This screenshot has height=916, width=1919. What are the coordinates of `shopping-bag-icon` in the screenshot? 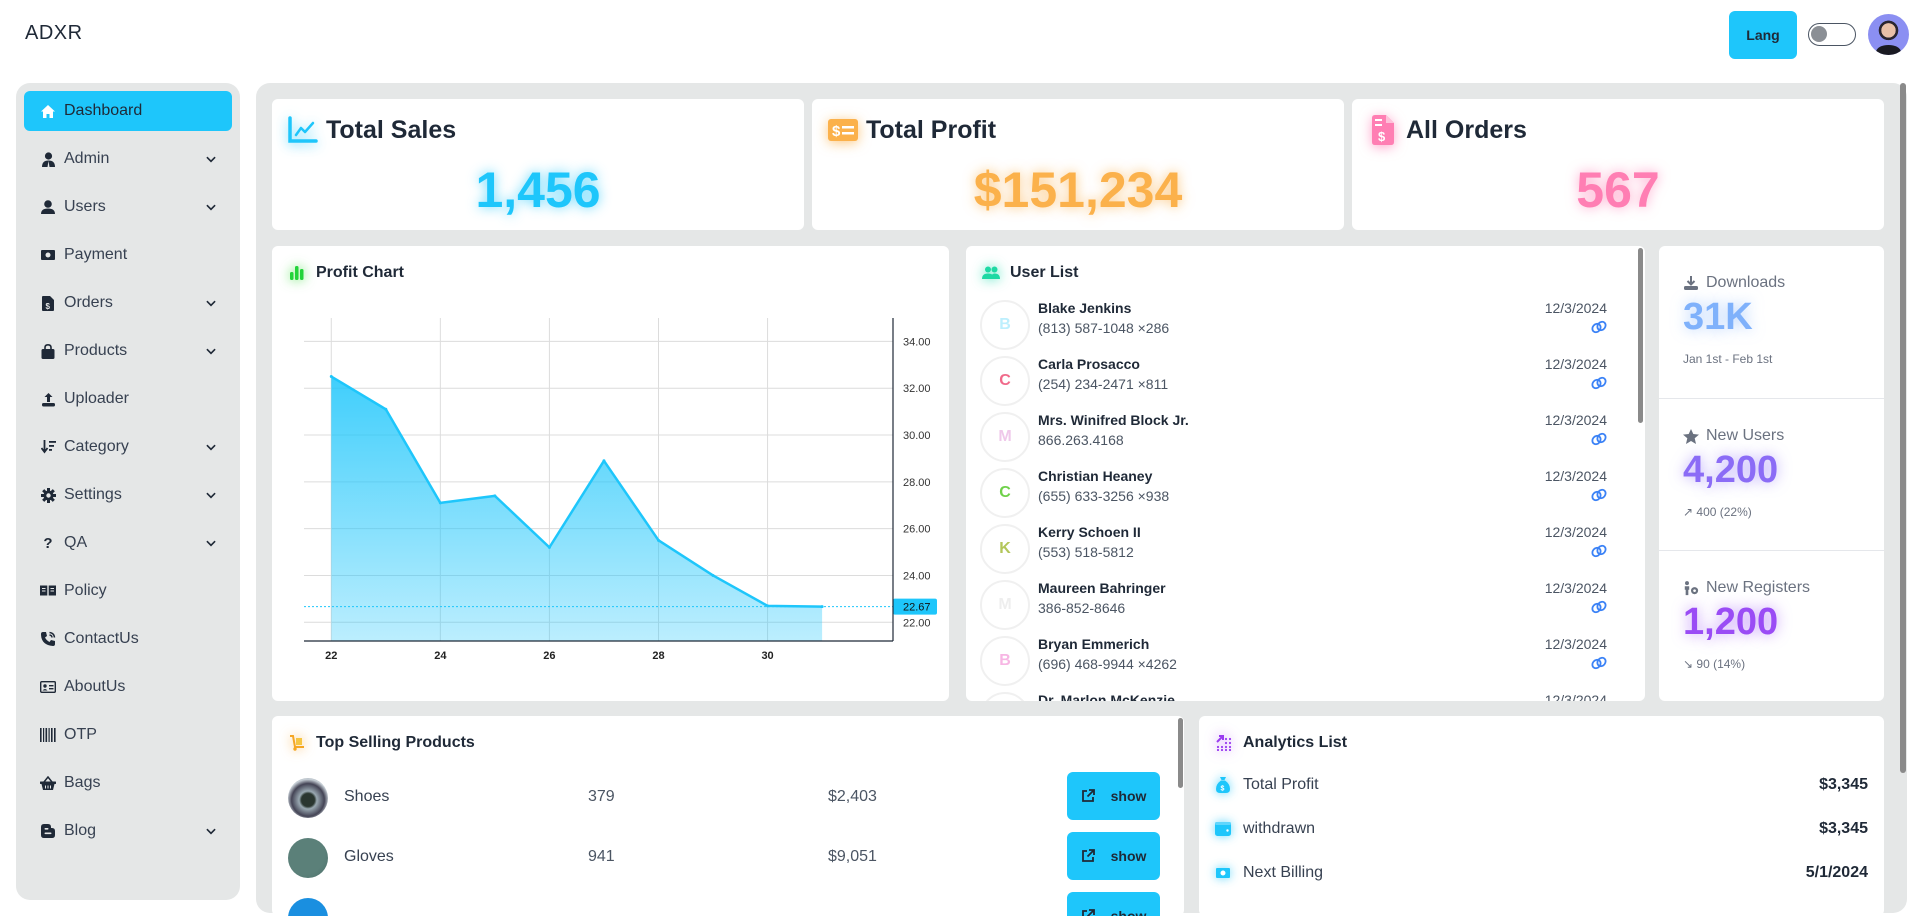 It's located at (48, 351).